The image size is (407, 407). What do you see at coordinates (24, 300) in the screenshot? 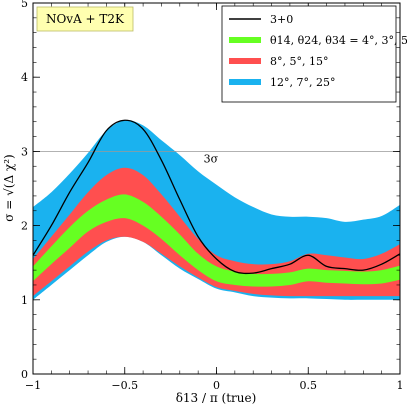
I see `y-tick-label: 1` at bounding box center [24, 300].